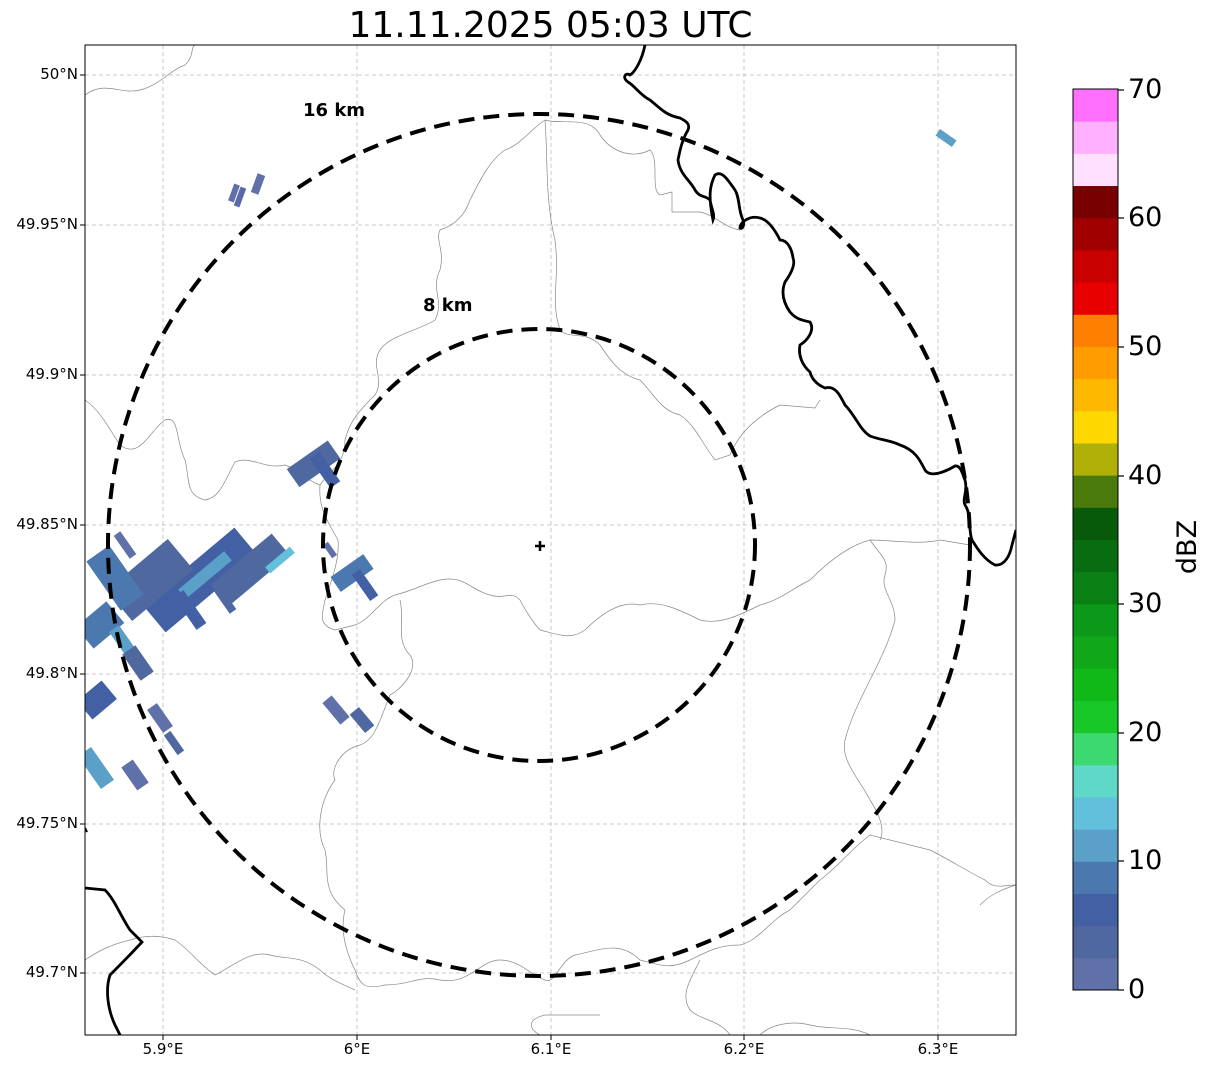 The height and width of the screenshot is (1069, 1207). Describe the element at coordinates (1137, 989) in the screenshot. I see `colorbar-tick-label: 0` at that location.